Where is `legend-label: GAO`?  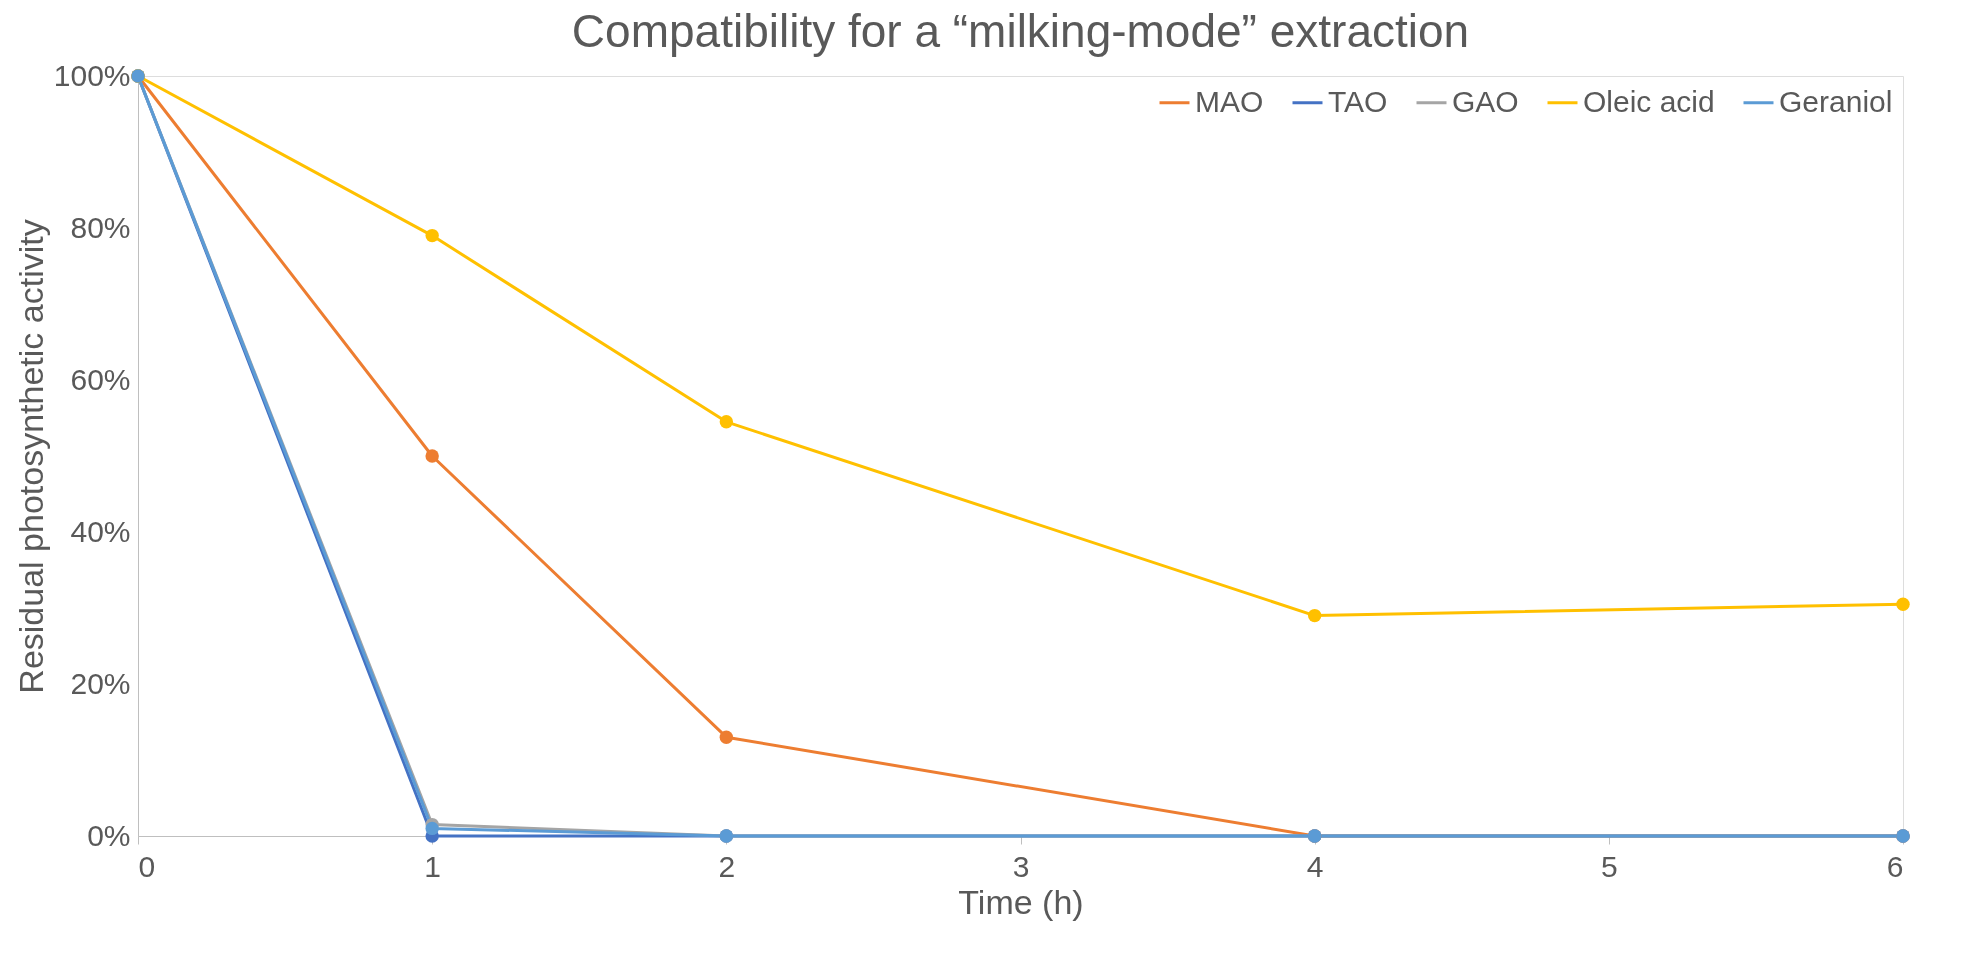 legend-label: GAO is located at coordinates (1485, 101).